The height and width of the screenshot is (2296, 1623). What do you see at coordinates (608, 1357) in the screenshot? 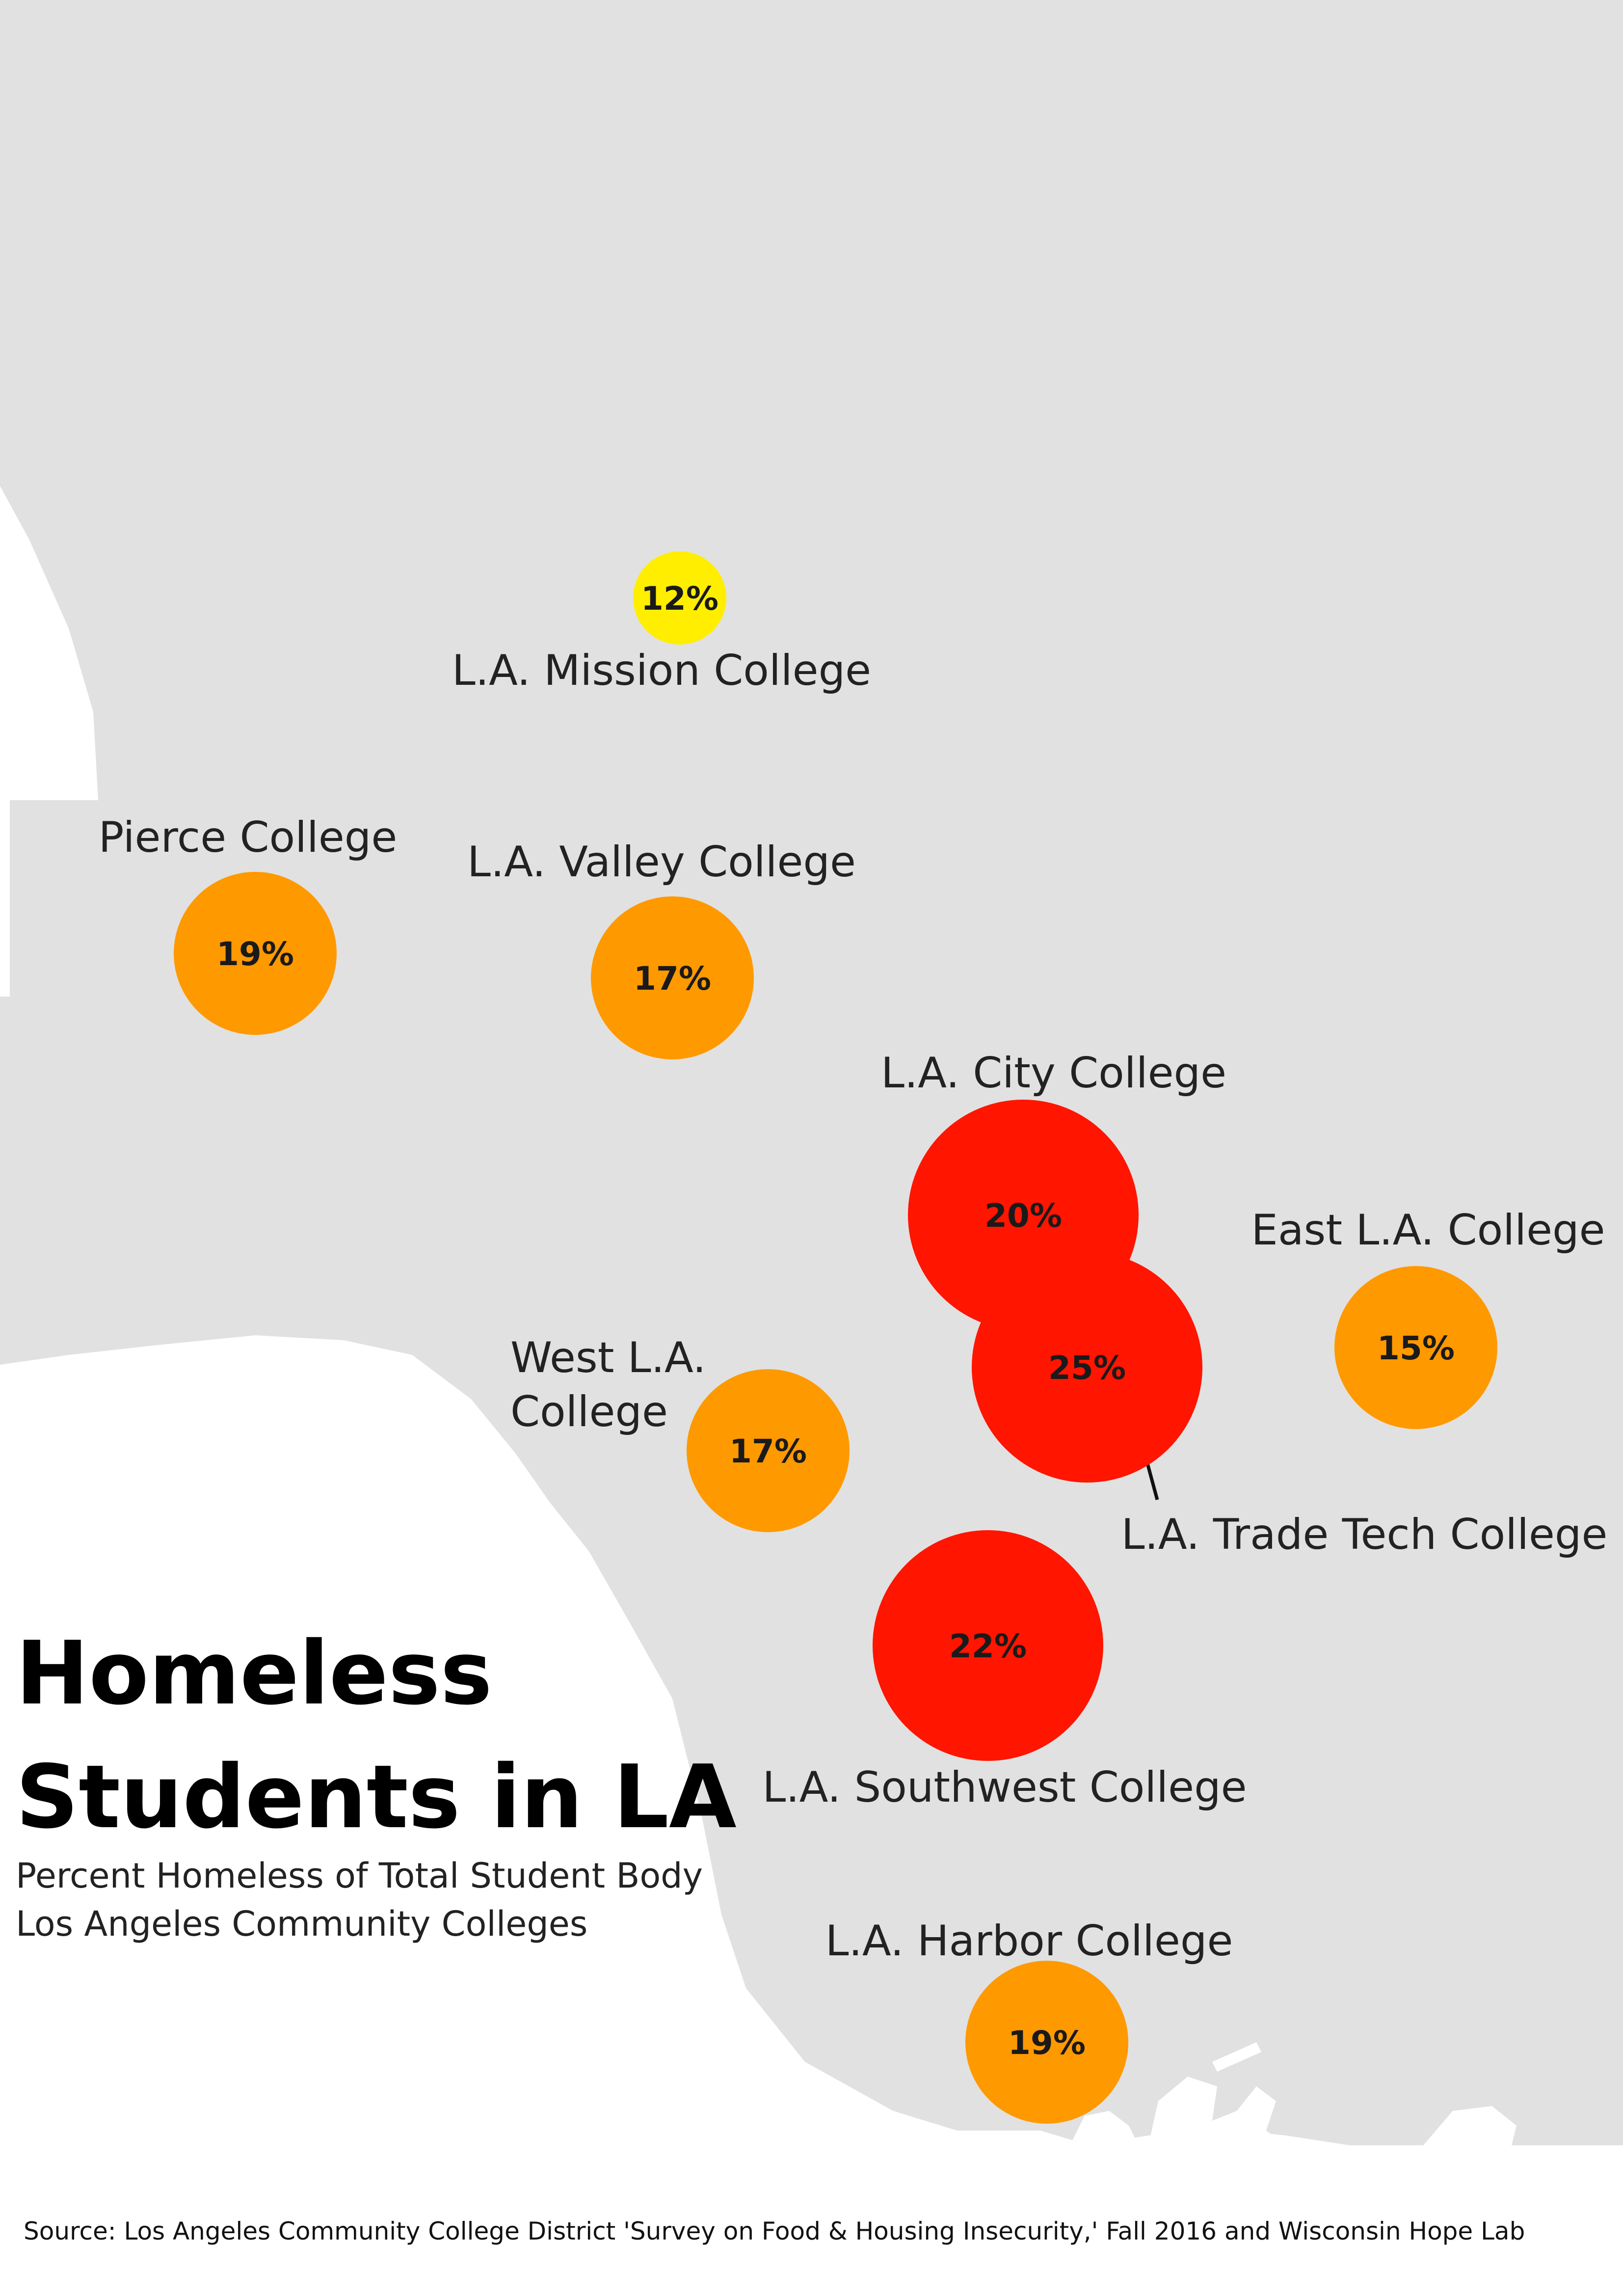
I see `college-name-line: West L.A.` at bounding box center [608, 1357].